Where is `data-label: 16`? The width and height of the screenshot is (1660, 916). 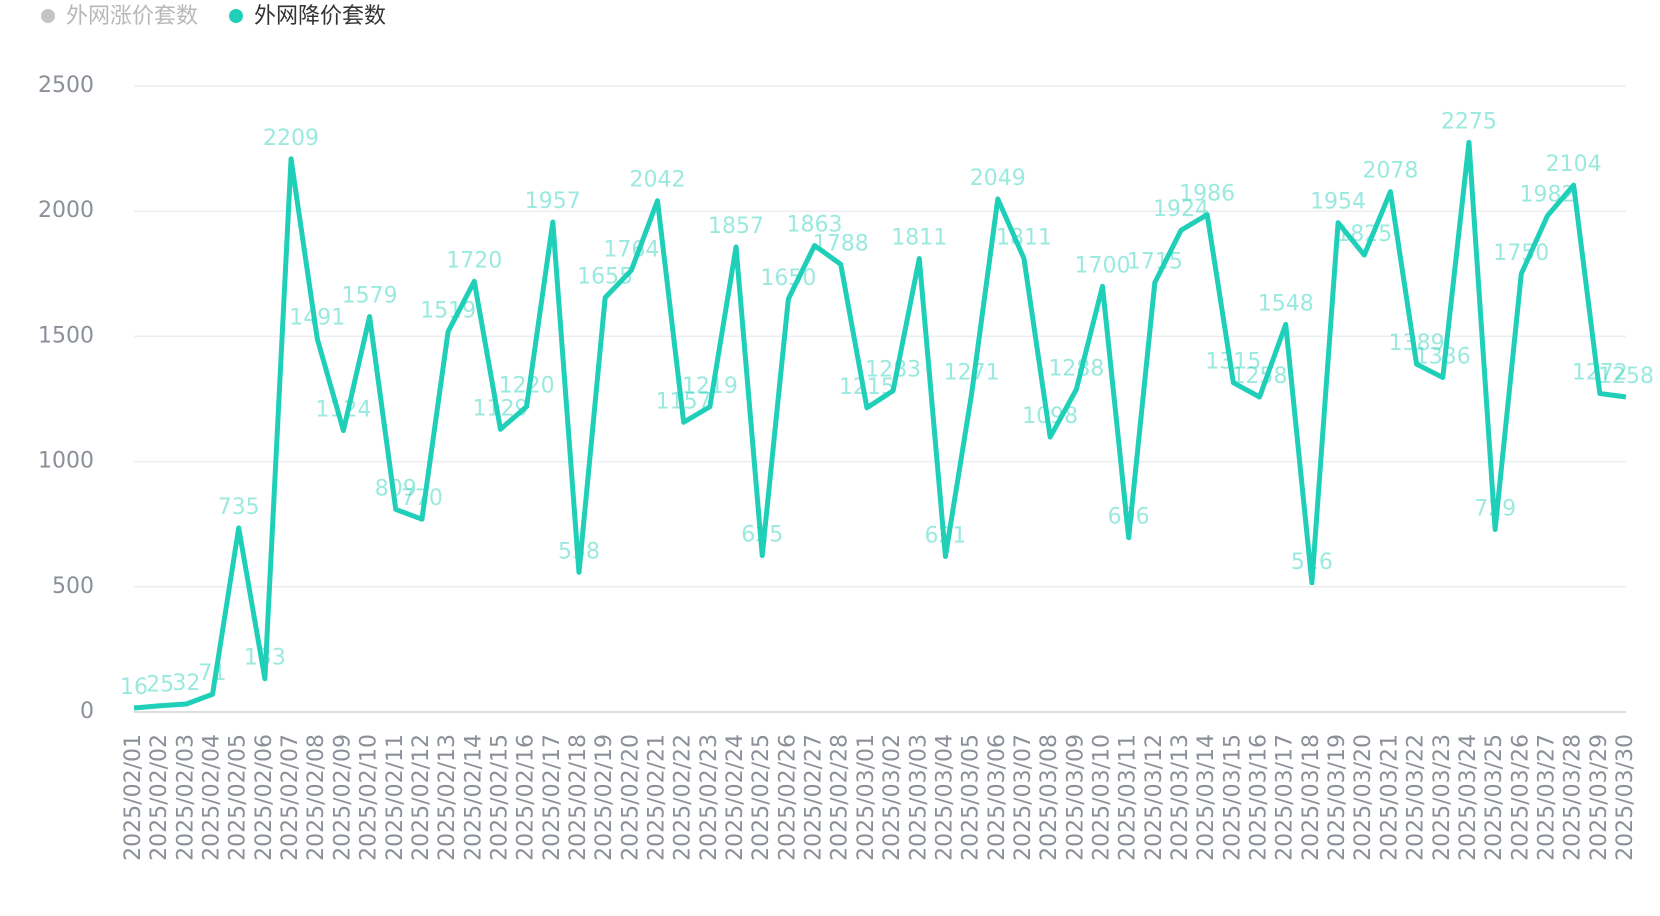 data-label: 16 is located at coordinates (134, 687).